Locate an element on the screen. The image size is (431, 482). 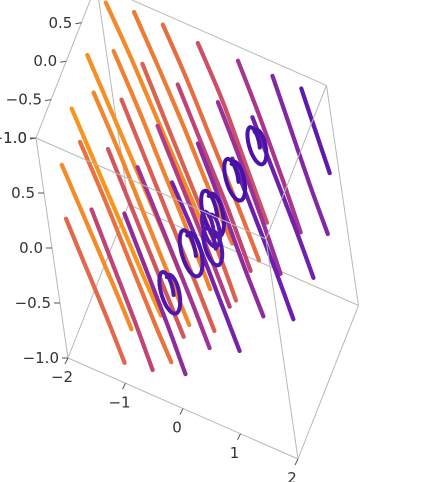
z-tick-label-0: −1.0 is located at coordinates (41, 358).